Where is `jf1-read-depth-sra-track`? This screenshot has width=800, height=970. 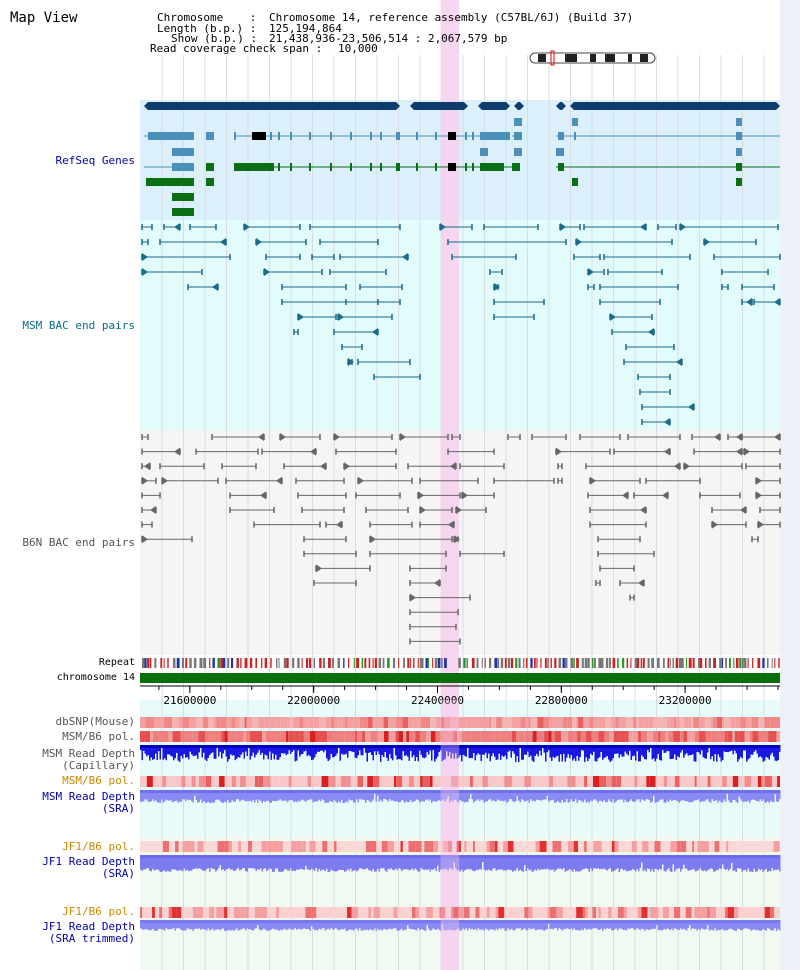
jf1-read-depth-sra-track is located at coordinates (460, 863).